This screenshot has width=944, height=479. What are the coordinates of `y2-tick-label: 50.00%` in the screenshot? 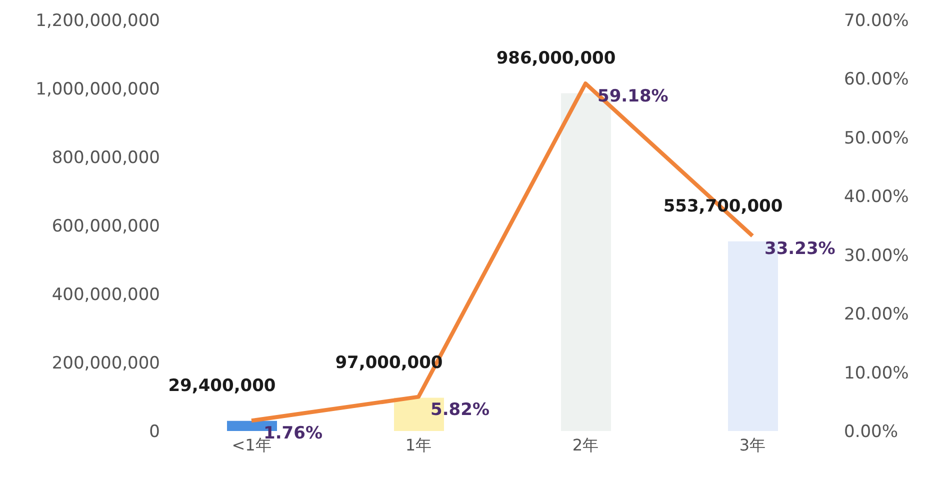 It's located at (876, 138).